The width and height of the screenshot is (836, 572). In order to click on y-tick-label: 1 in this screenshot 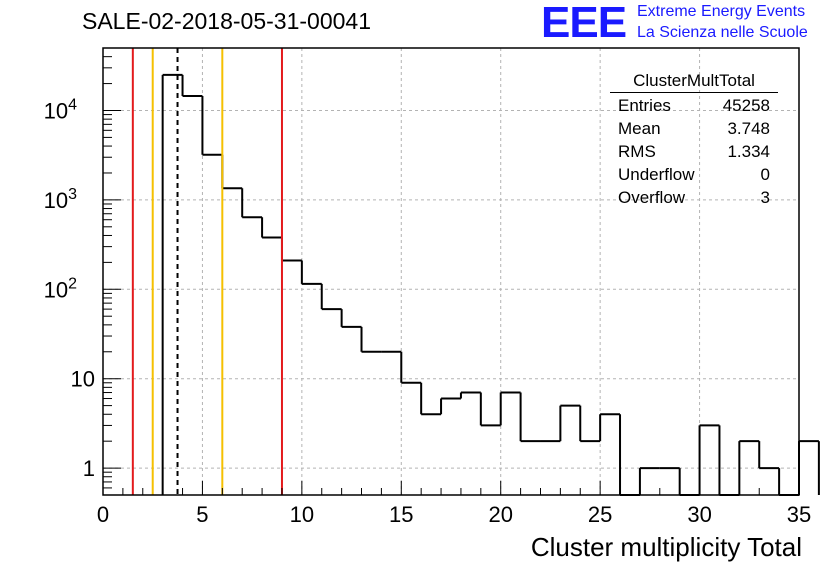, I will do `click(89, 468)`.